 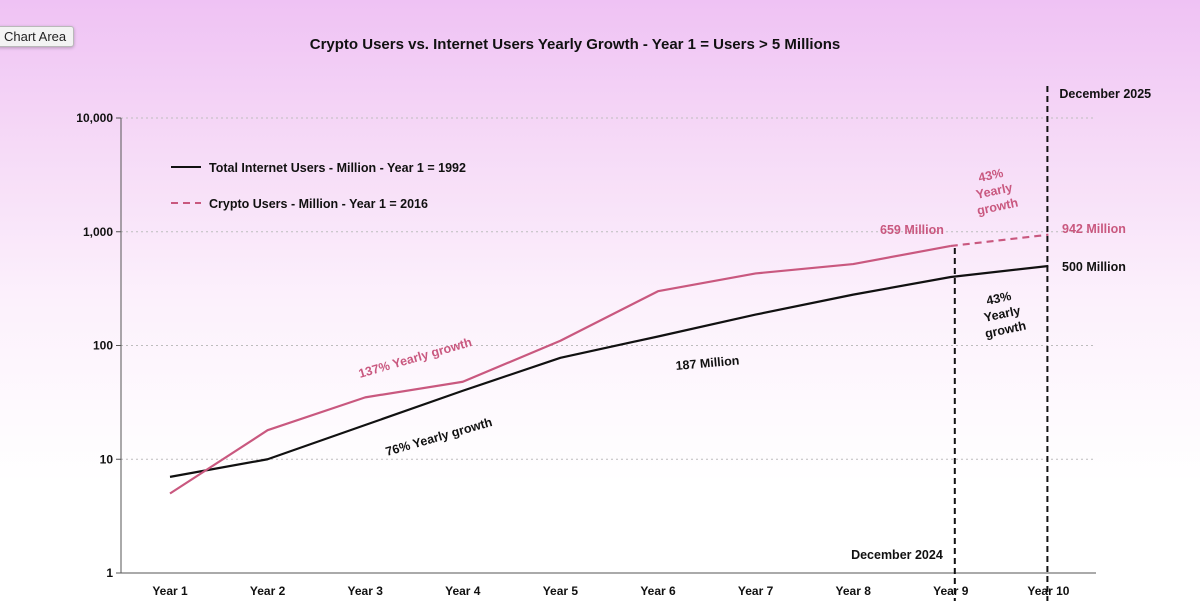 What do you see at coordinates (951, 591) in the screenshot?
I see `x-tick-label: Year 9` at bounding box center [951, 591].